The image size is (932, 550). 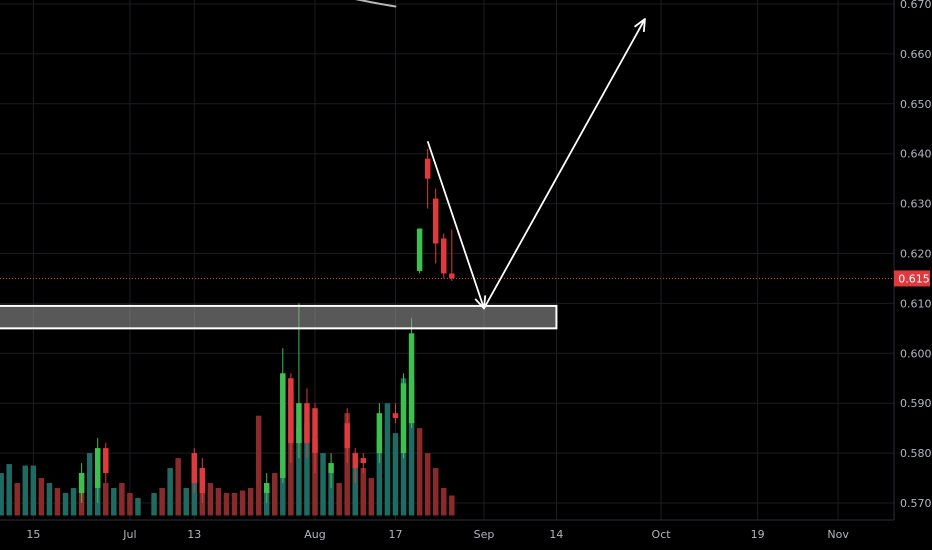 I want to click on y-tick-label: 0.620, so click(x=916, y=254).